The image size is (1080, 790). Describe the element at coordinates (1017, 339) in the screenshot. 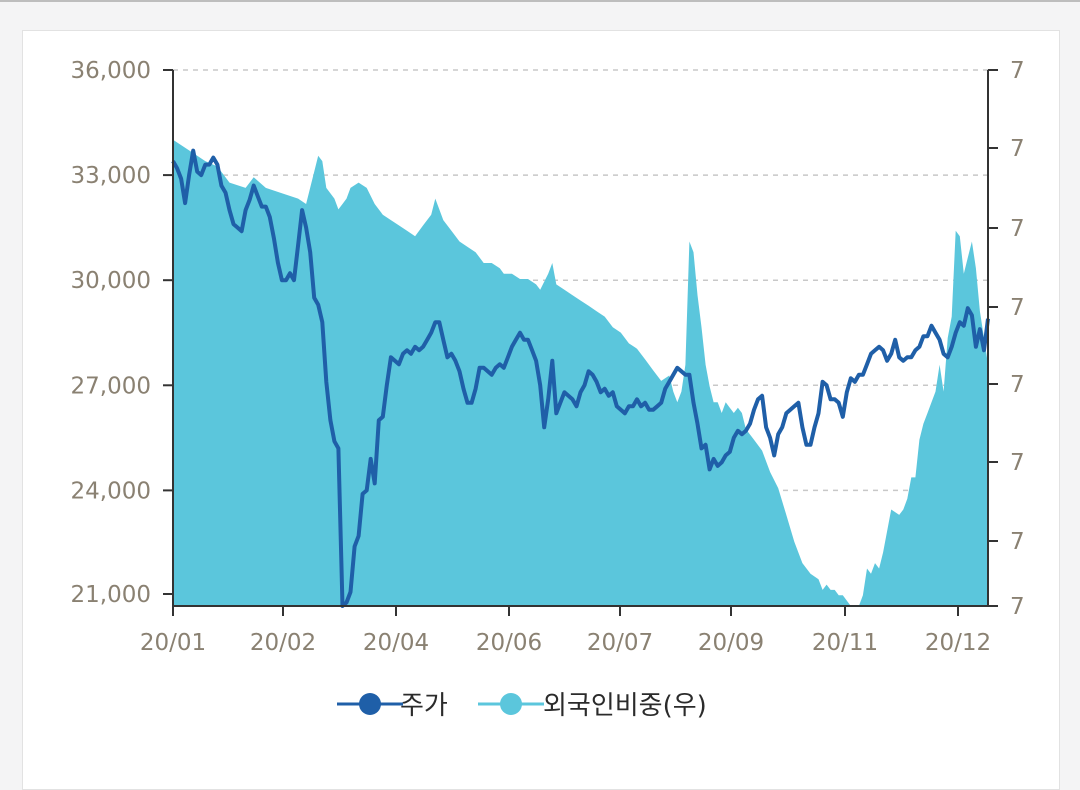

I see `y-right-tick-labels: 7 7 7 7 7 7 7 7` at that location.